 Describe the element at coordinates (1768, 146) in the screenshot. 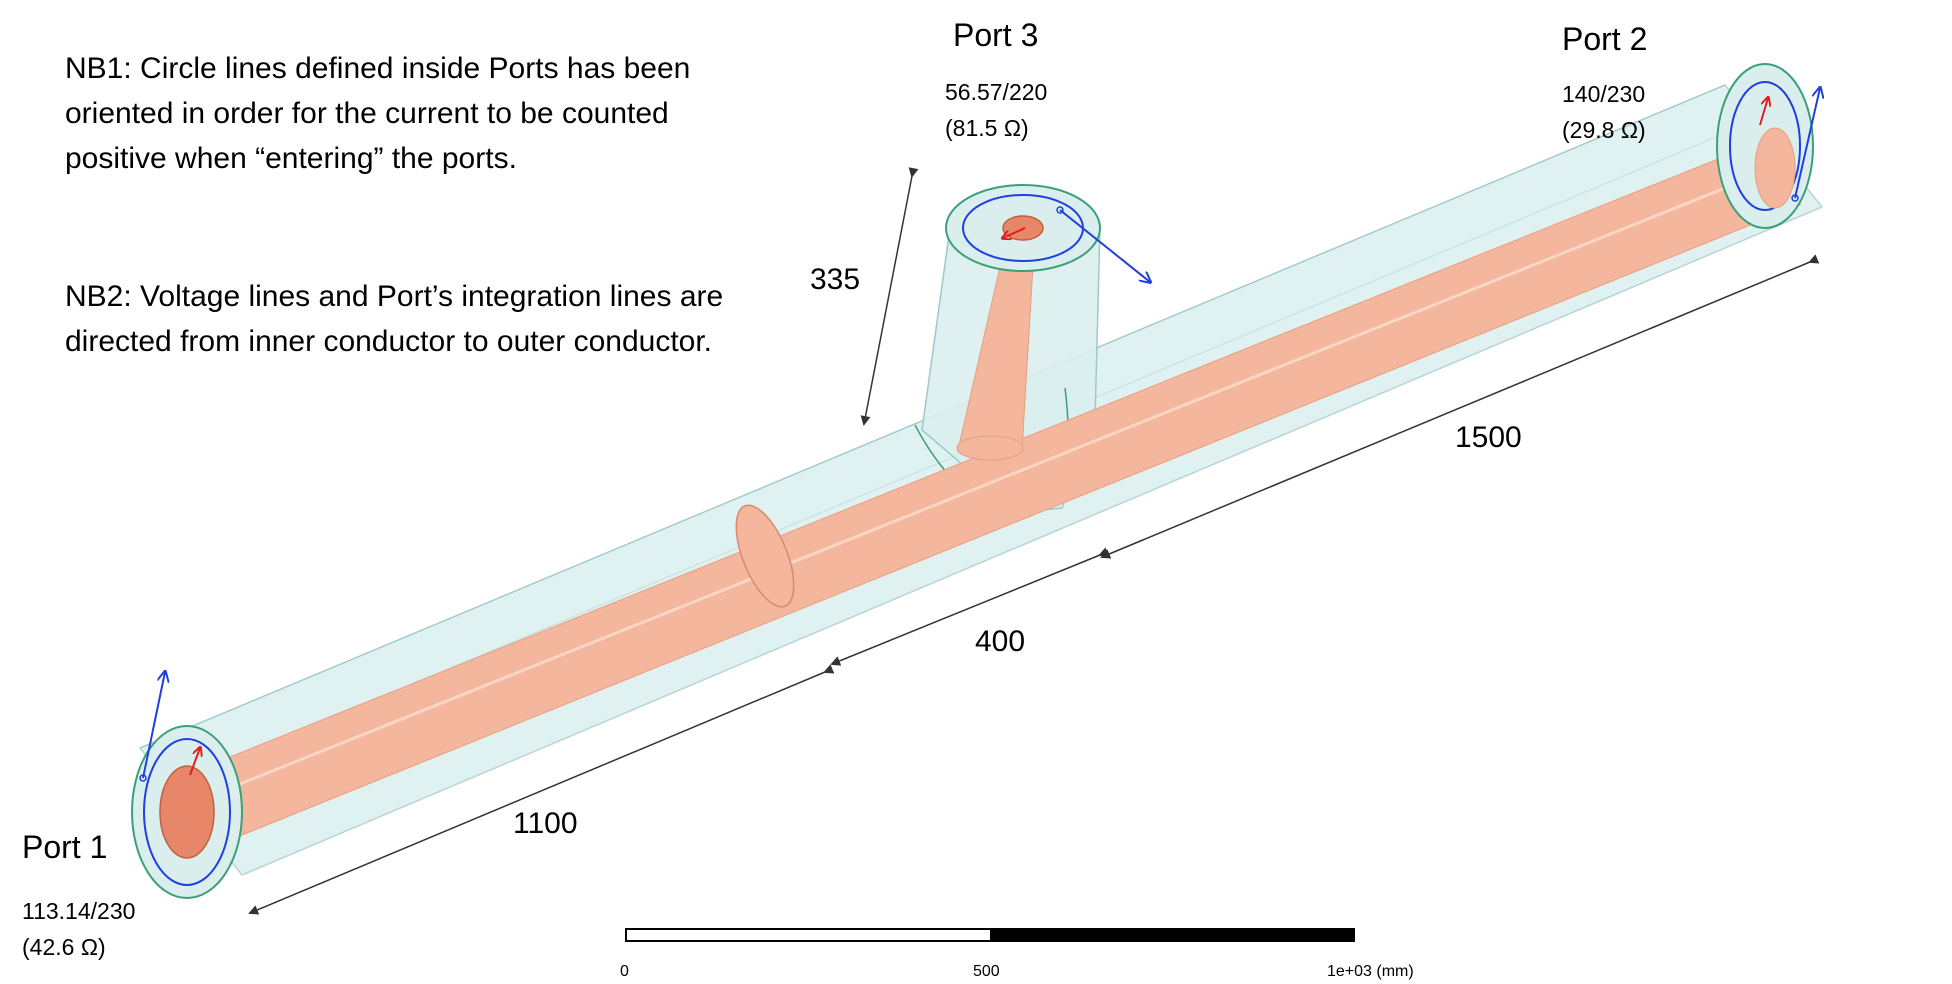

I see `port2-face` at that location.